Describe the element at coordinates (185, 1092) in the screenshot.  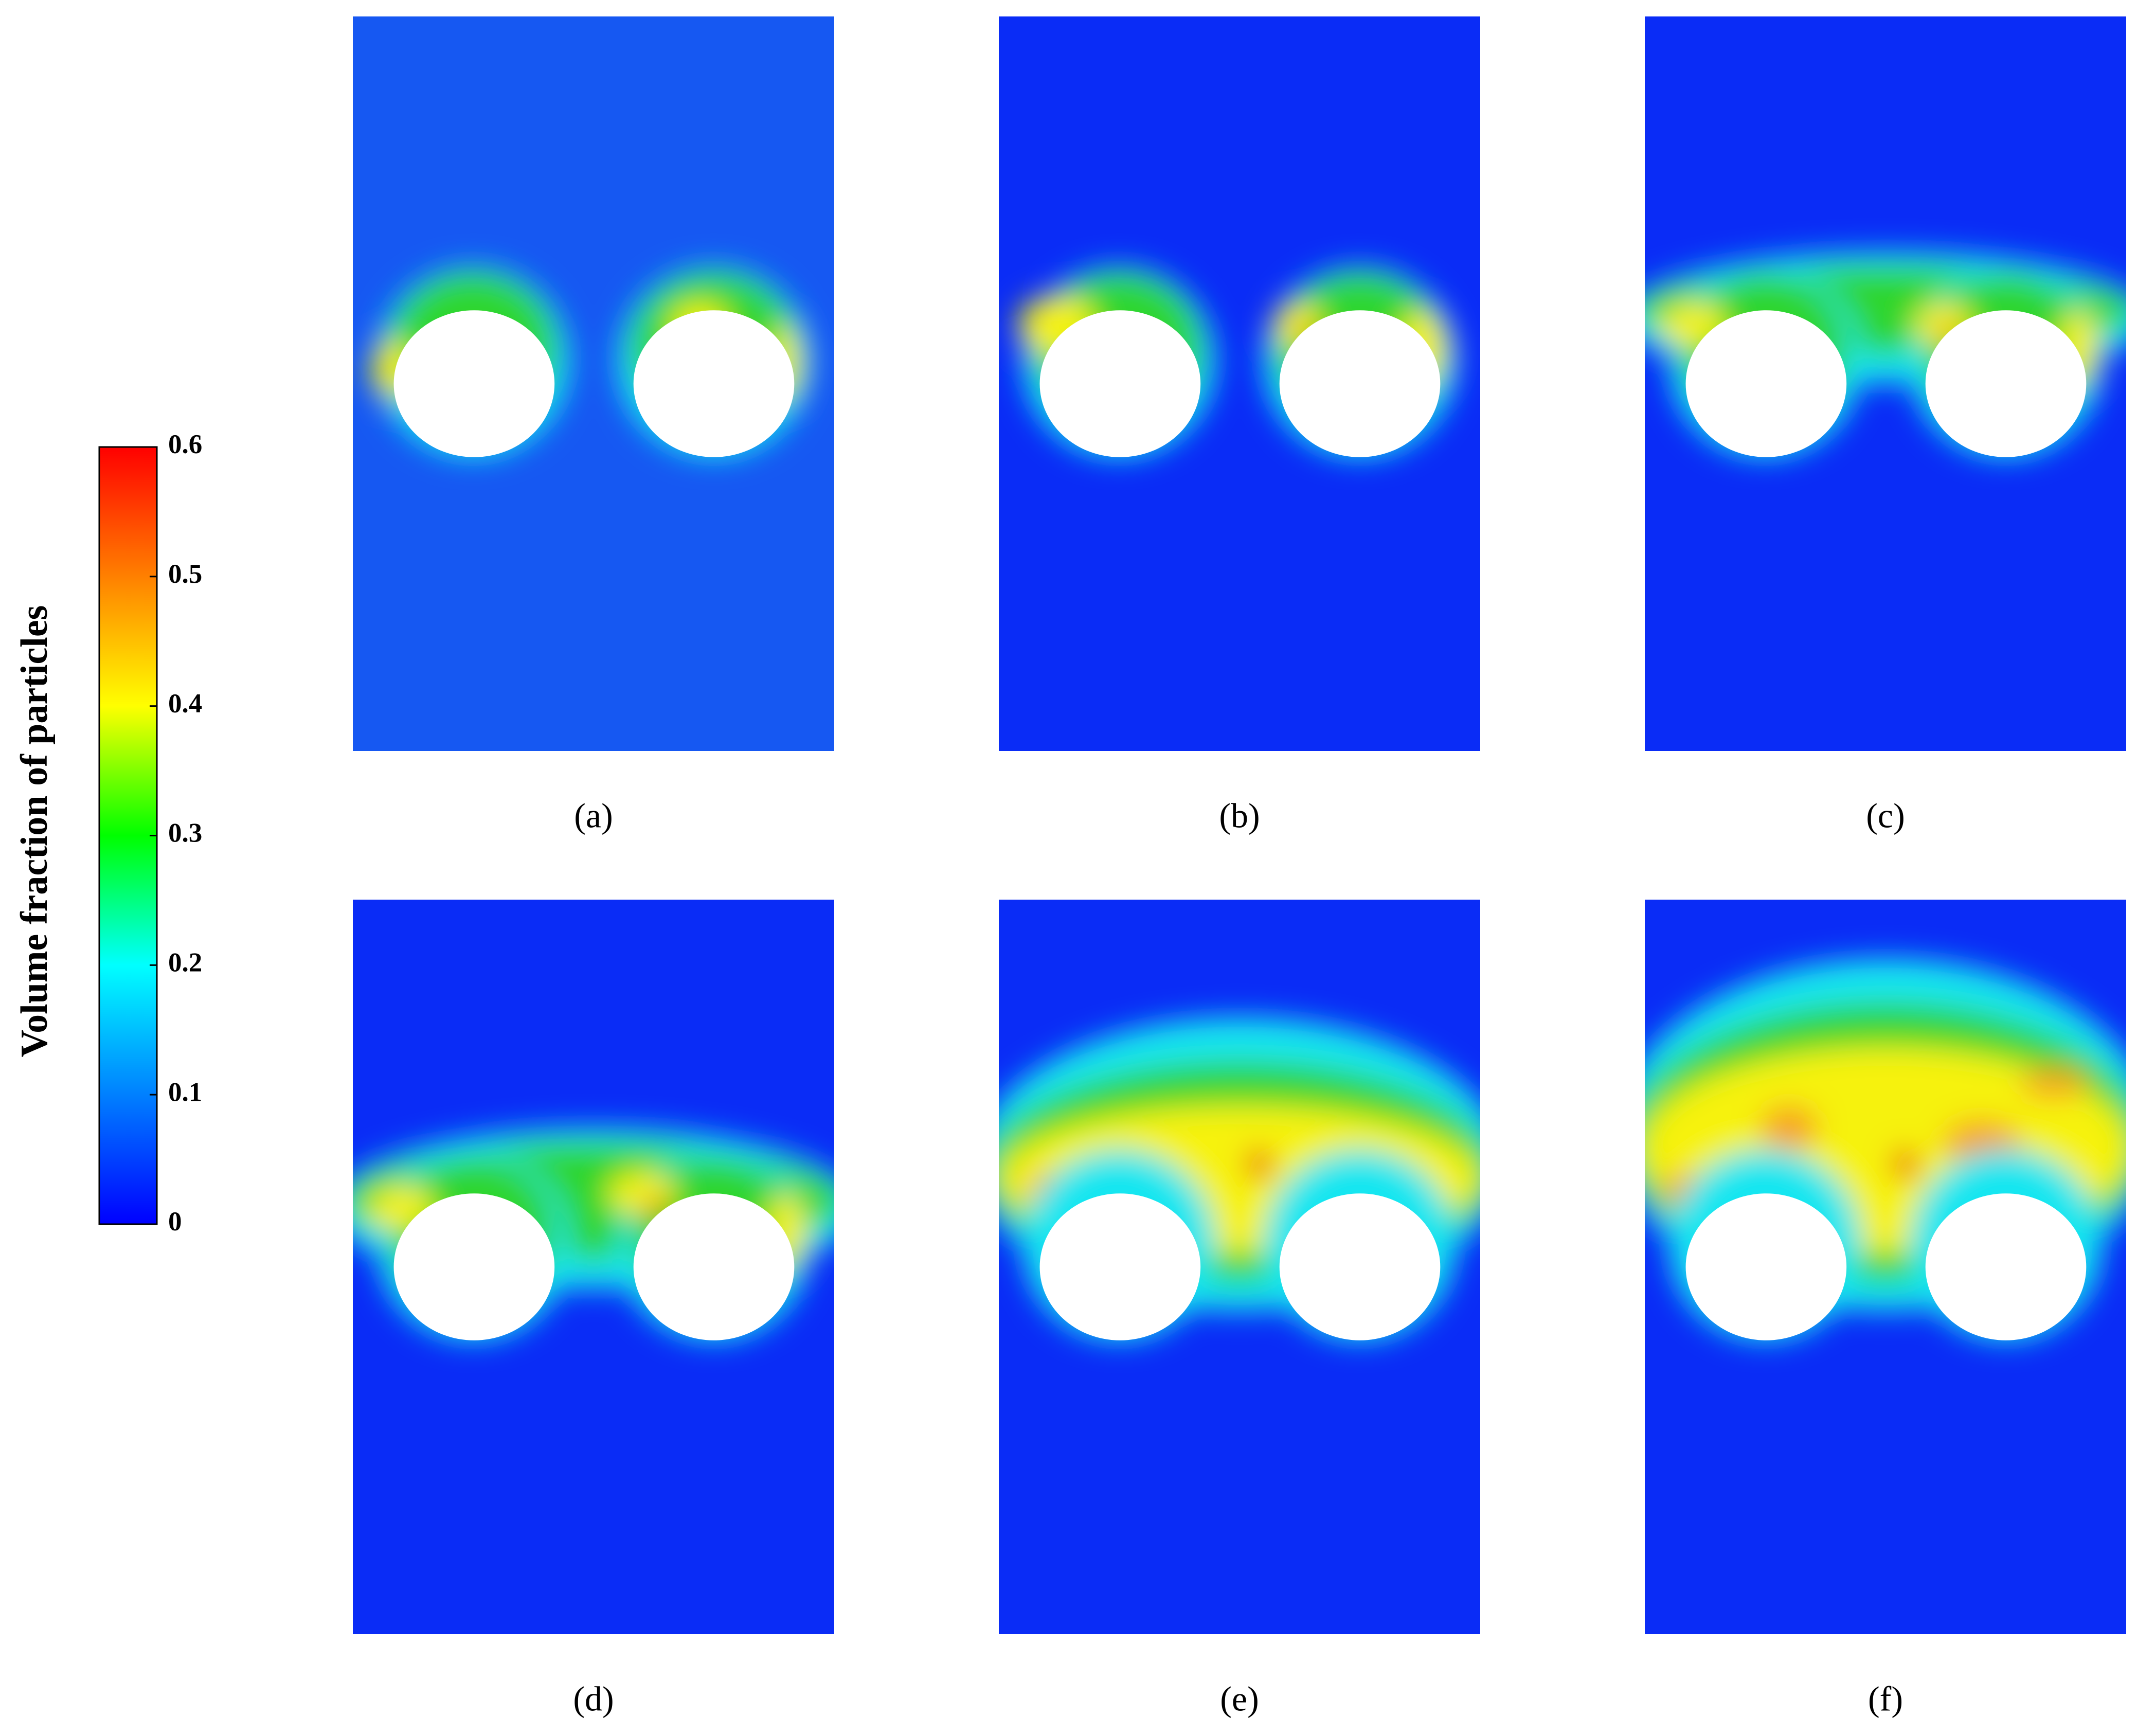
I see `colorbar-tick-label: 0.1` at that location.